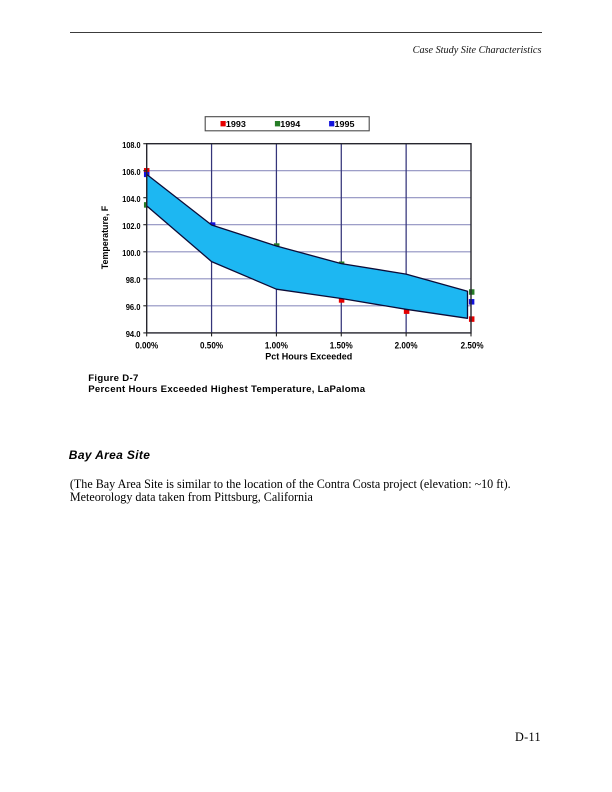  What do you see at coordinates (131, 253) in the screenshot?
I see `svg-text: 100.0` at bounding box center [131, 253].